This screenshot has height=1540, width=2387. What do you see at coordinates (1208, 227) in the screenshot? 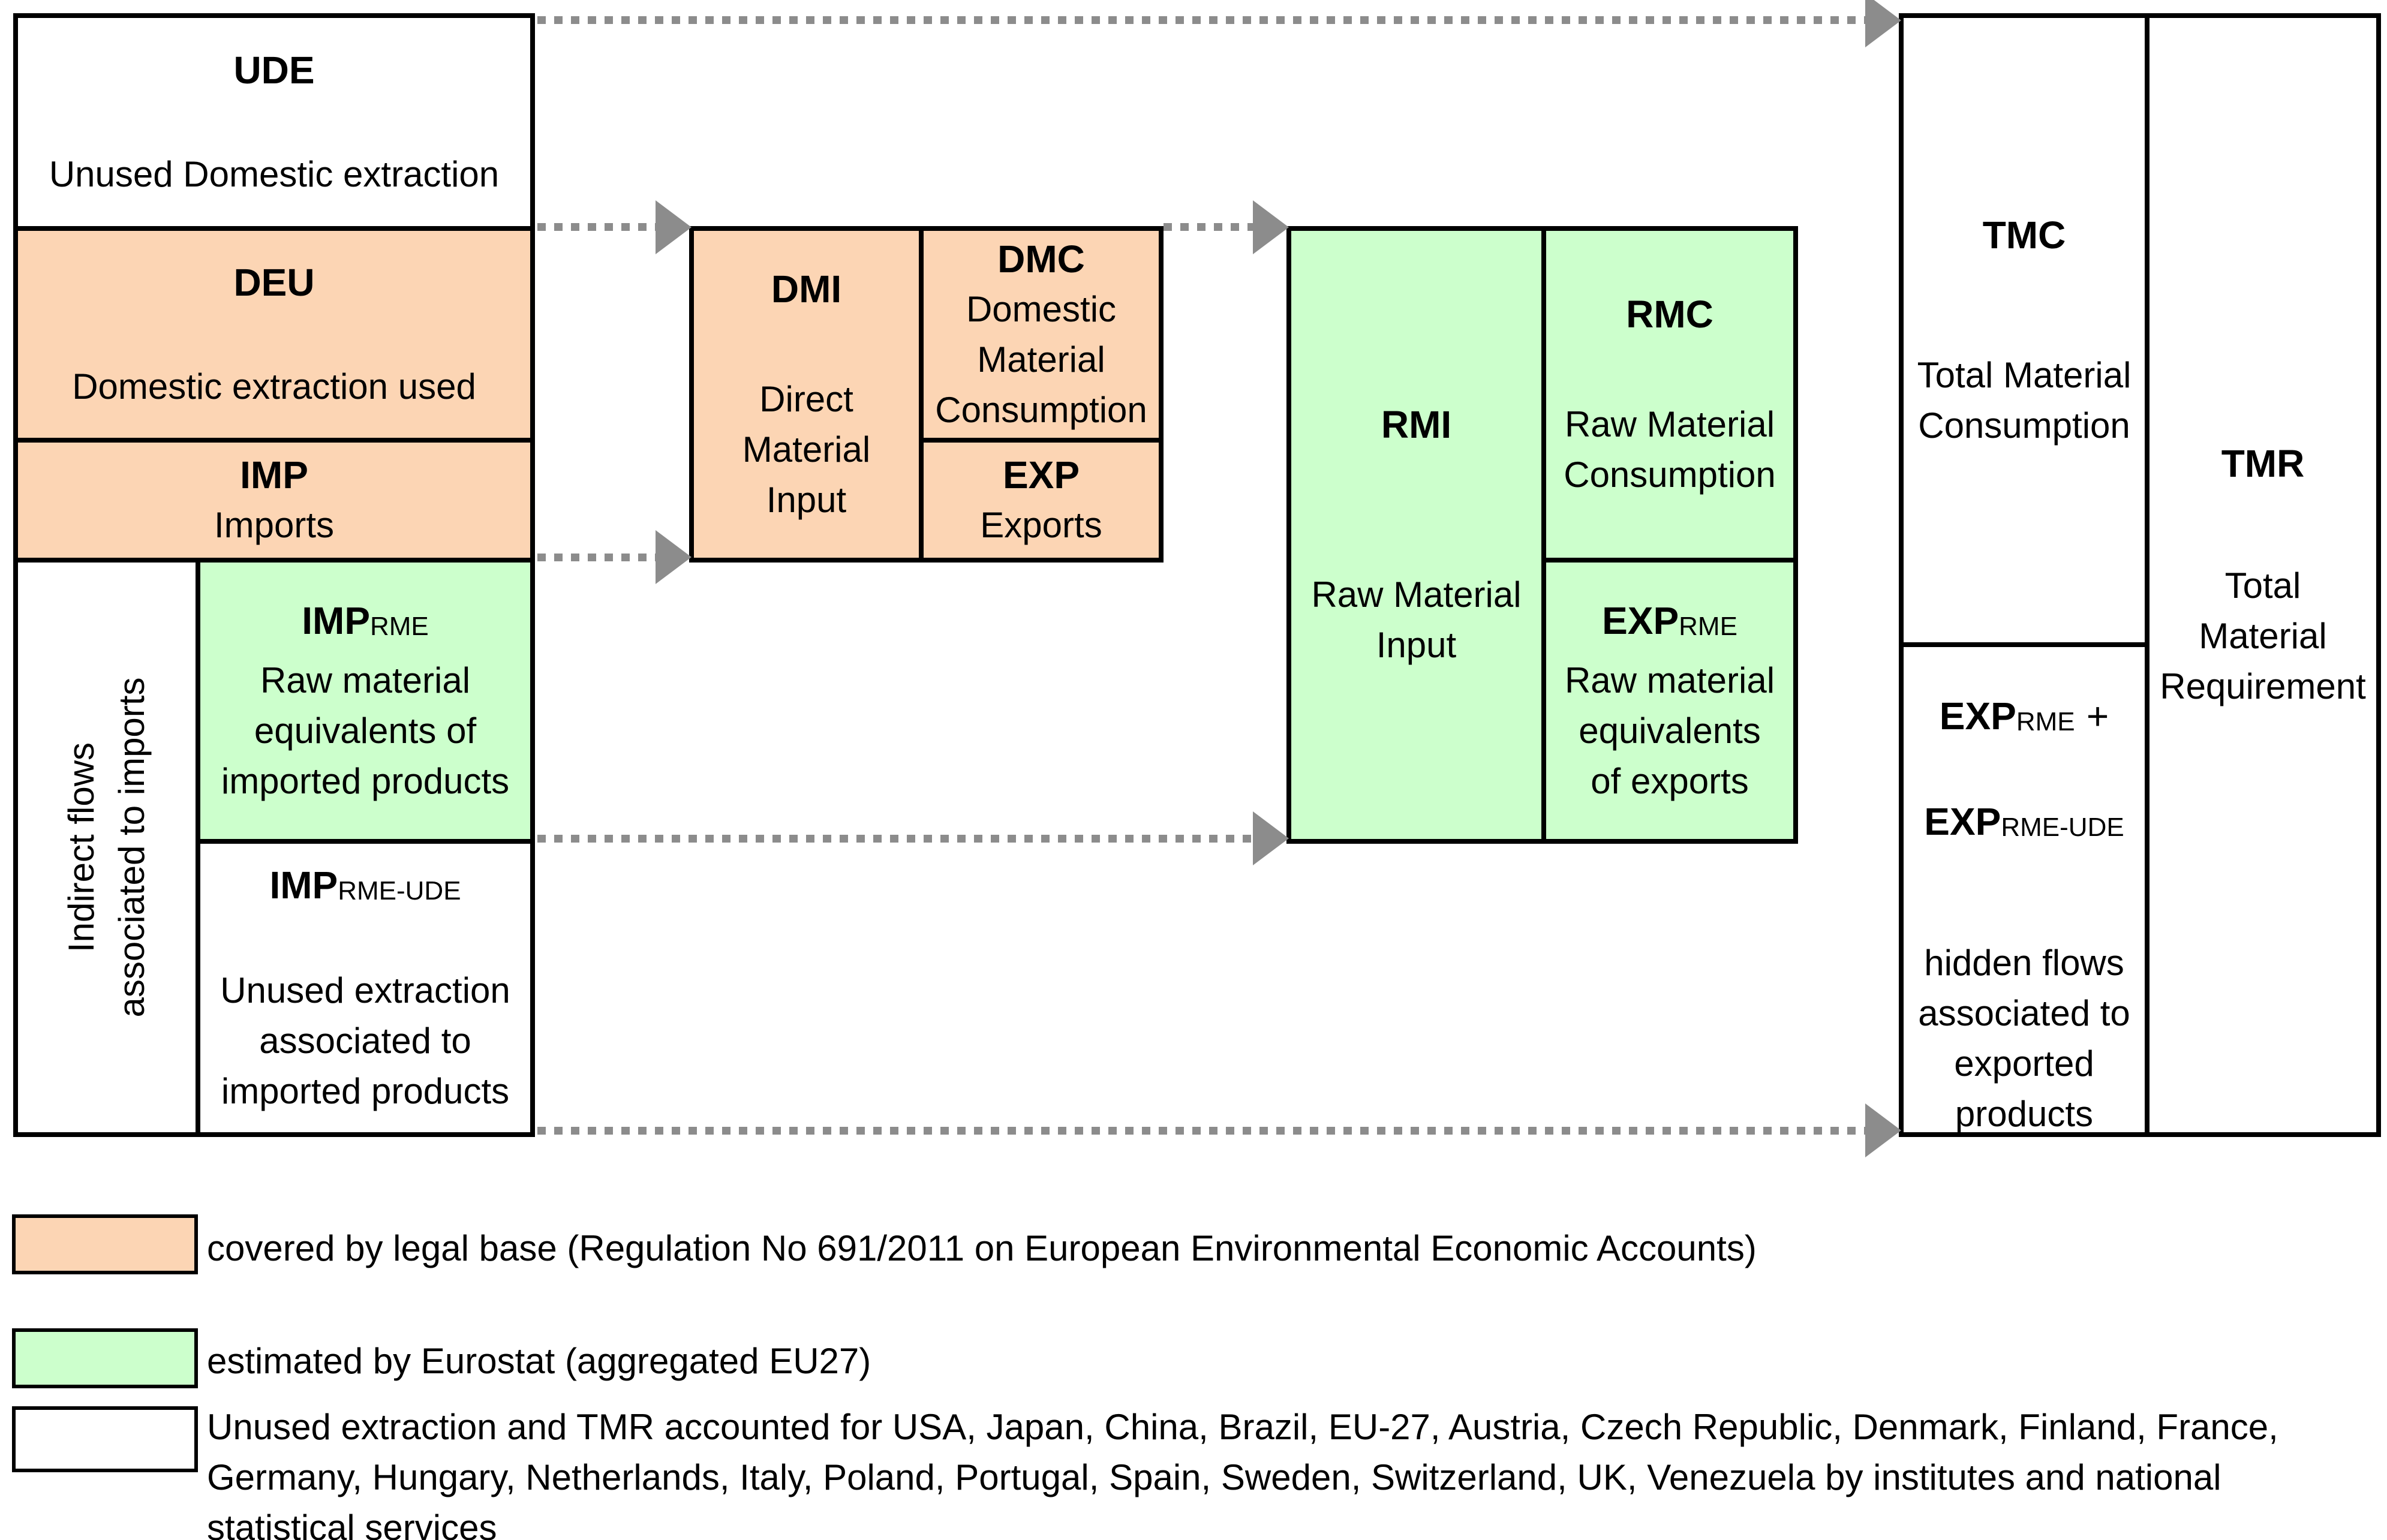
I see `arrow-line-dmc-to-rmi` at bounding box center [1208, 227].